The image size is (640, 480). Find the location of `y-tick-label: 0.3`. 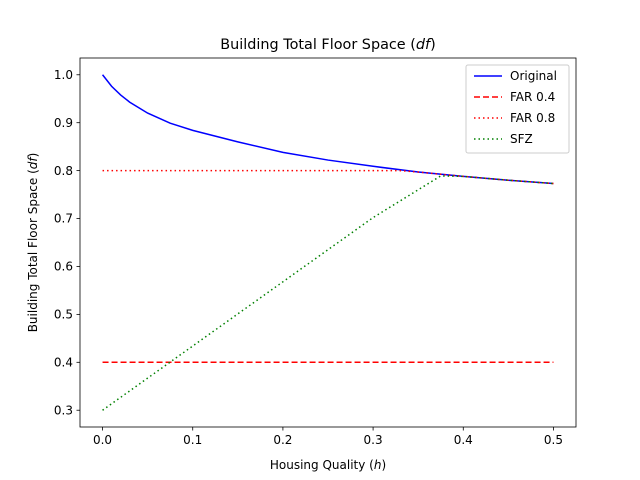

y-tick-label: 0.3 is located at coordinates (63, 410).